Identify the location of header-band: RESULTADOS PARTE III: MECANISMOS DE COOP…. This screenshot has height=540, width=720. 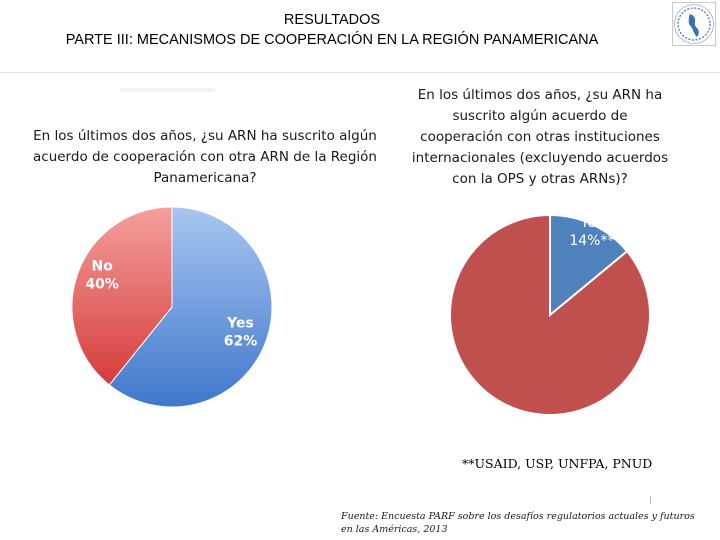
(360, 36).